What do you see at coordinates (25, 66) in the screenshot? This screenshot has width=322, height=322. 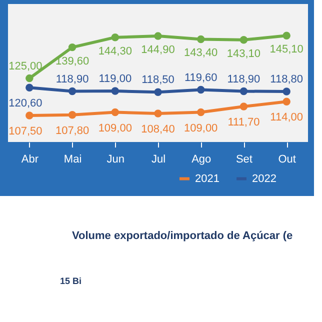 I see `data-label: 125,00` at bounding box center [25, 66].